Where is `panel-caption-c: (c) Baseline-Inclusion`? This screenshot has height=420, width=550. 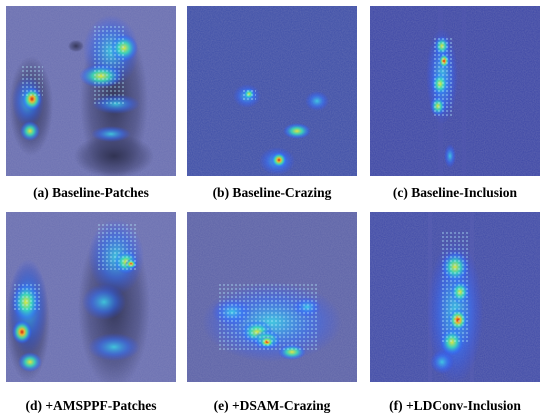 panel-caption-c: (c) Baseline-Inclusion is located at coordinates (455, 192).